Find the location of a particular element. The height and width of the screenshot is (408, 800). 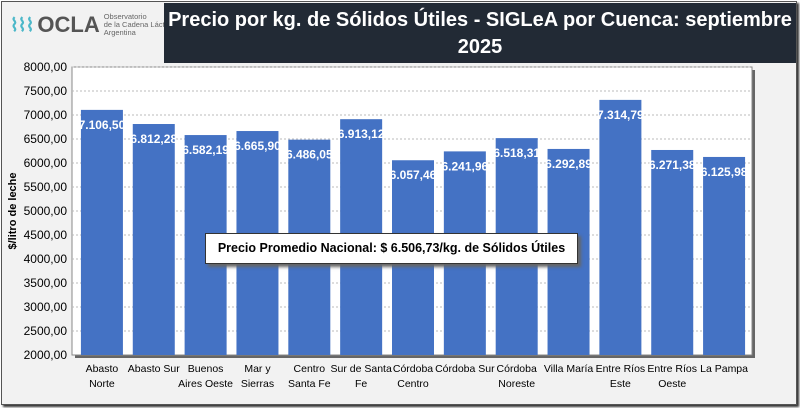

x-tick-label: Córdoba Sur is located at coordinates (465, 369).